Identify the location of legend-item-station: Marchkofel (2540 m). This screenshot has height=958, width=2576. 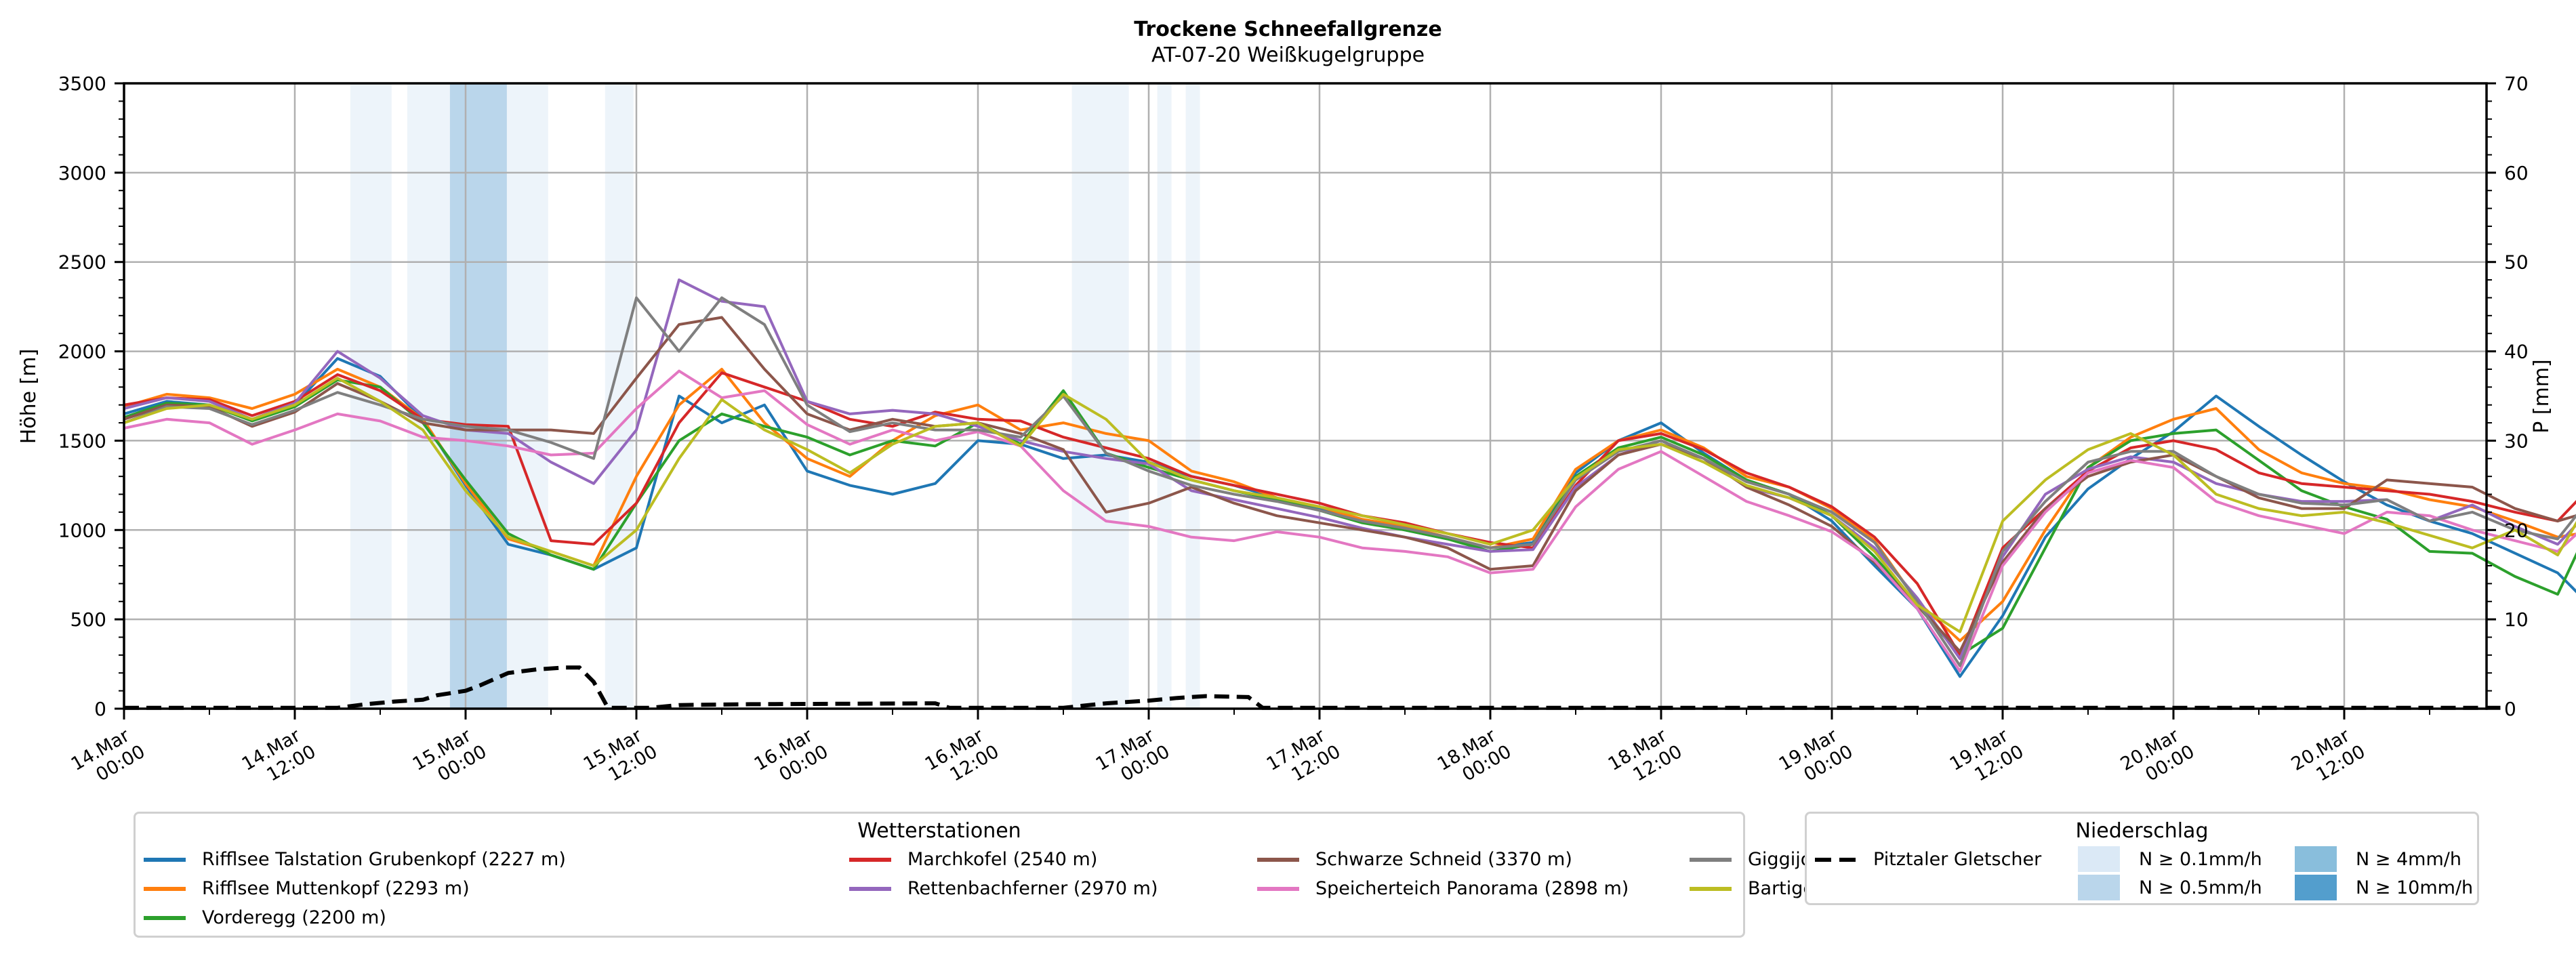
(973, 859).